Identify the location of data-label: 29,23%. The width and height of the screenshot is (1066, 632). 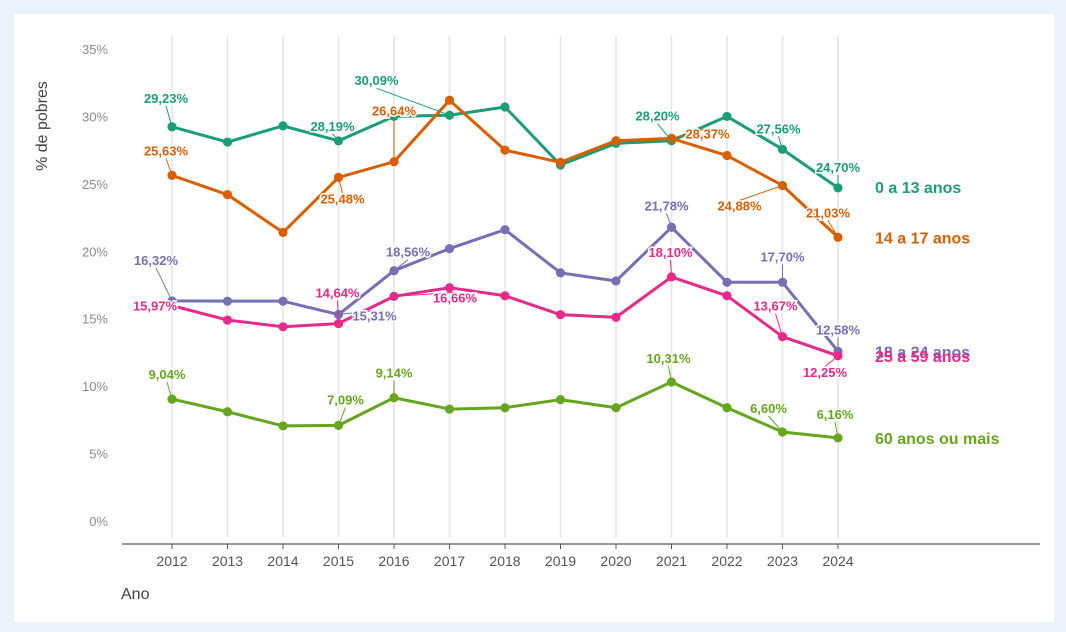
(166, 98).